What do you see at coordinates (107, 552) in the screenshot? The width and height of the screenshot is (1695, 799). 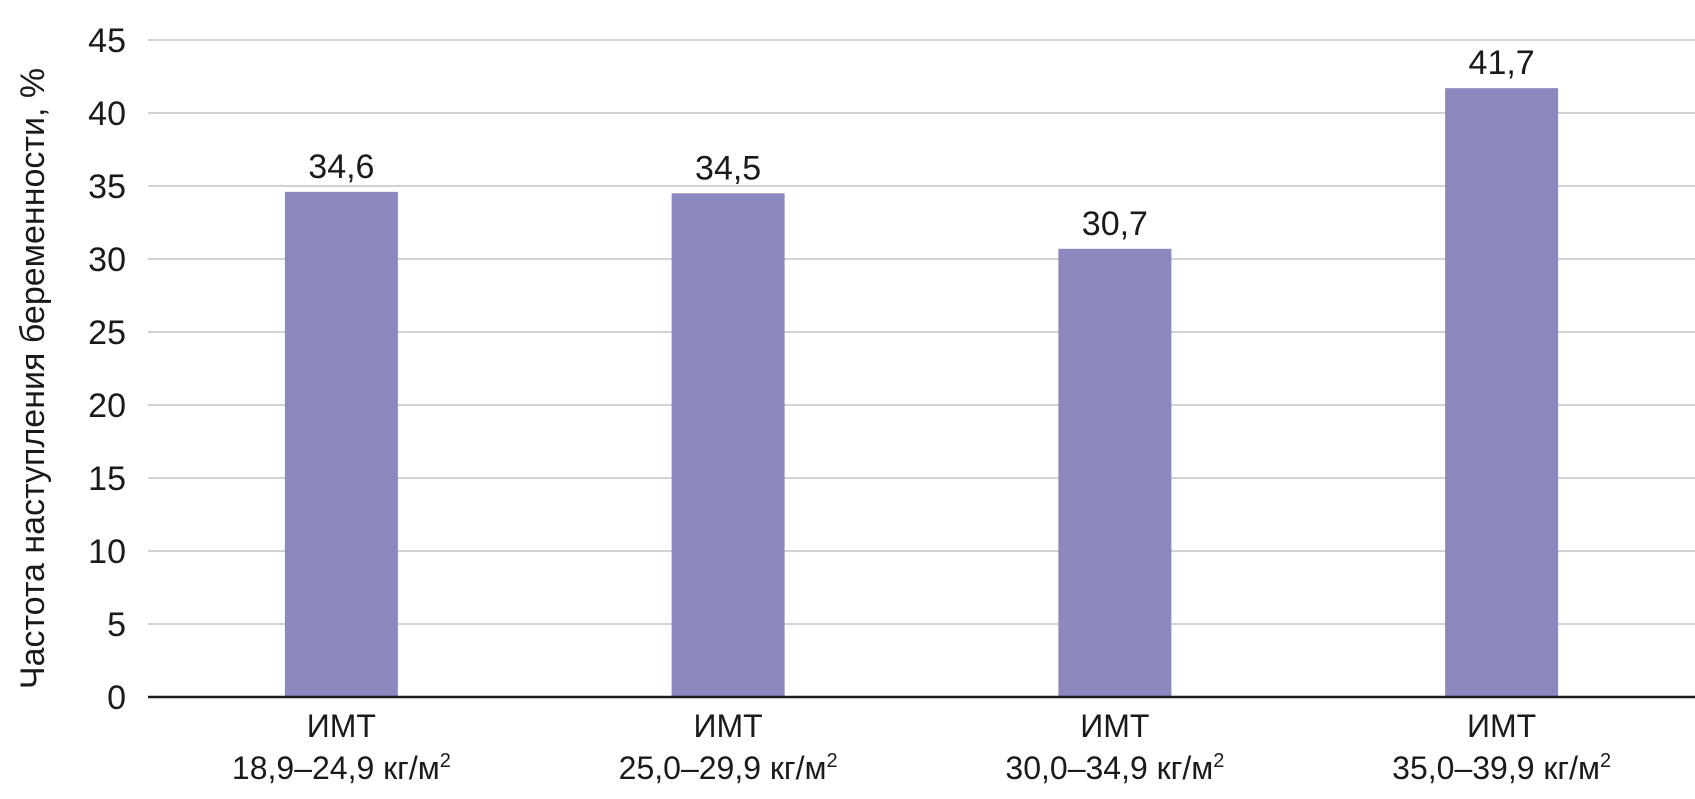 I see `y-tick-label: 10` at bounding box center [107, 552].